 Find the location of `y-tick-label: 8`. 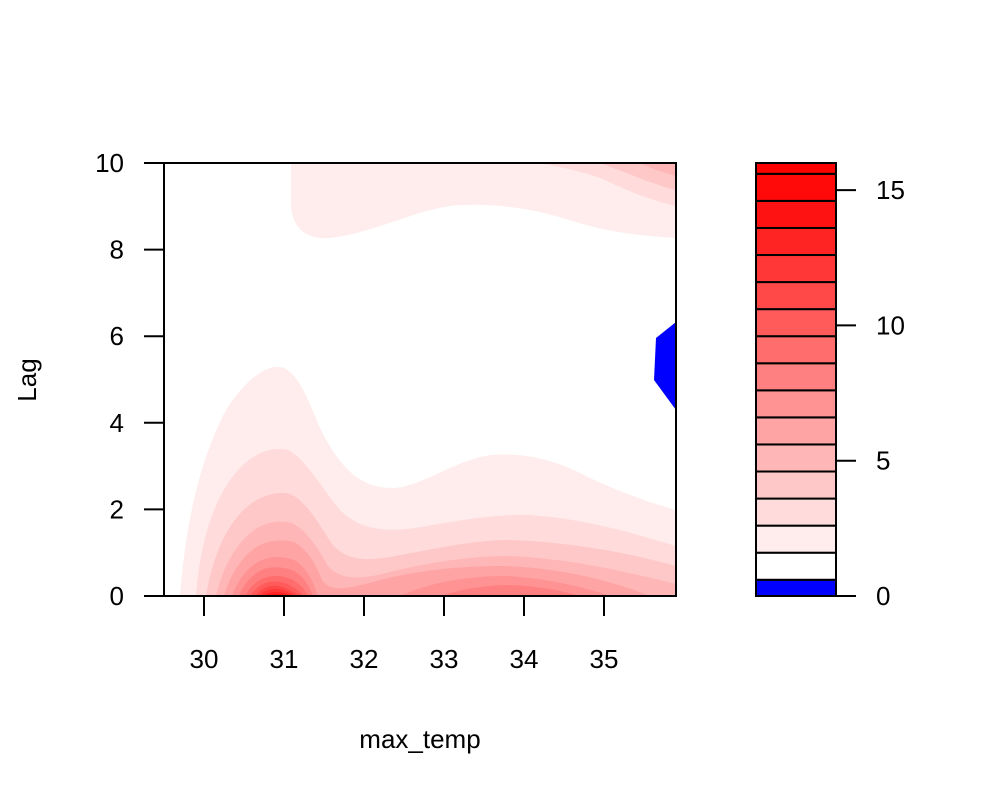

y-tick-label: 8 is located at coordinates (117, 250).